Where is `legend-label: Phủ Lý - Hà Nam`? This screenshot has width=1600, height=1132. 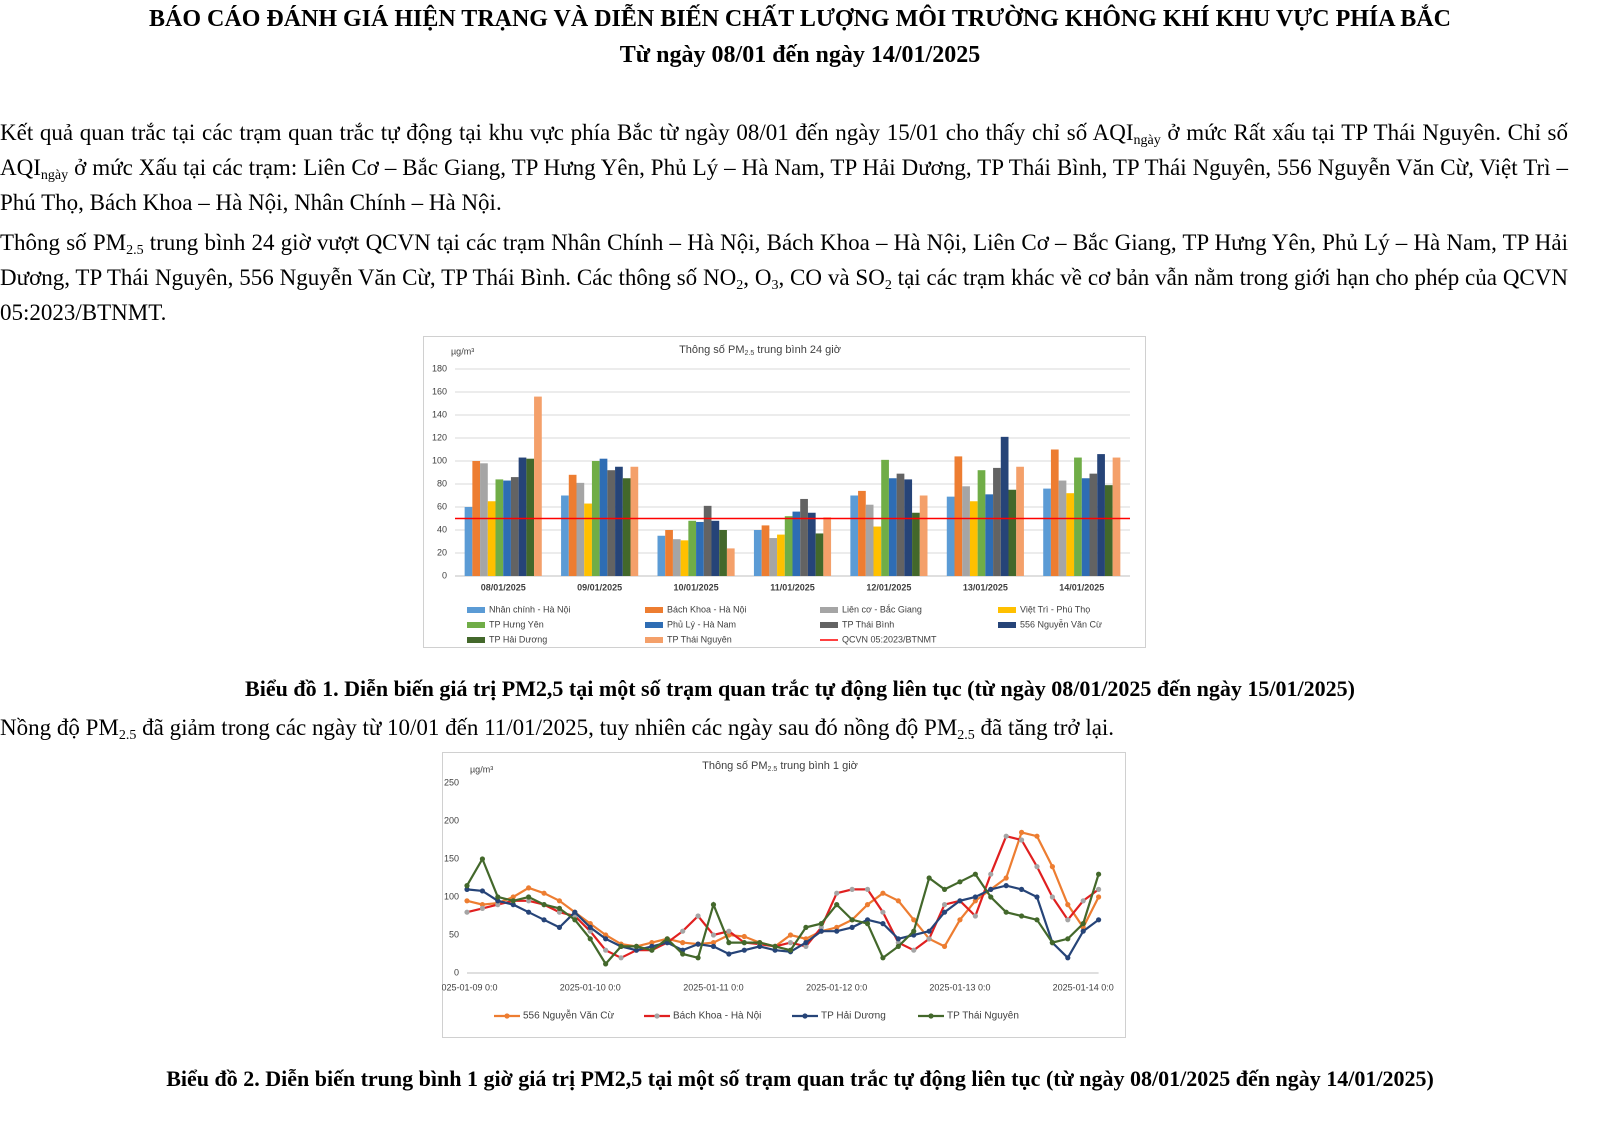
legend-label: Phủ Lý - Hà Nam is located at coordinates (701, 624).